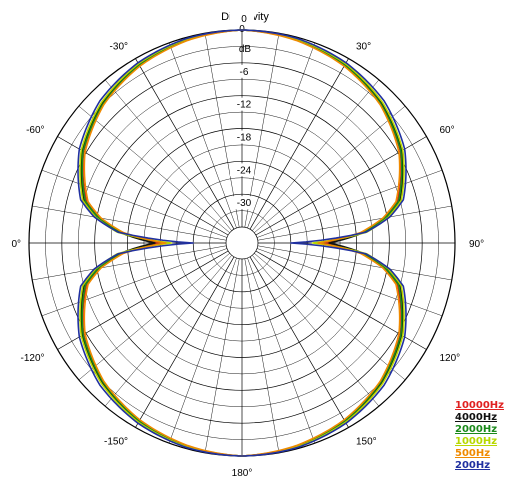 The height and width of the screenshot is (485, 506). What do you see at coordinates (476, 244) in the screenshot?
I see `angle-label: 90°` at bounding box center [476, 244].